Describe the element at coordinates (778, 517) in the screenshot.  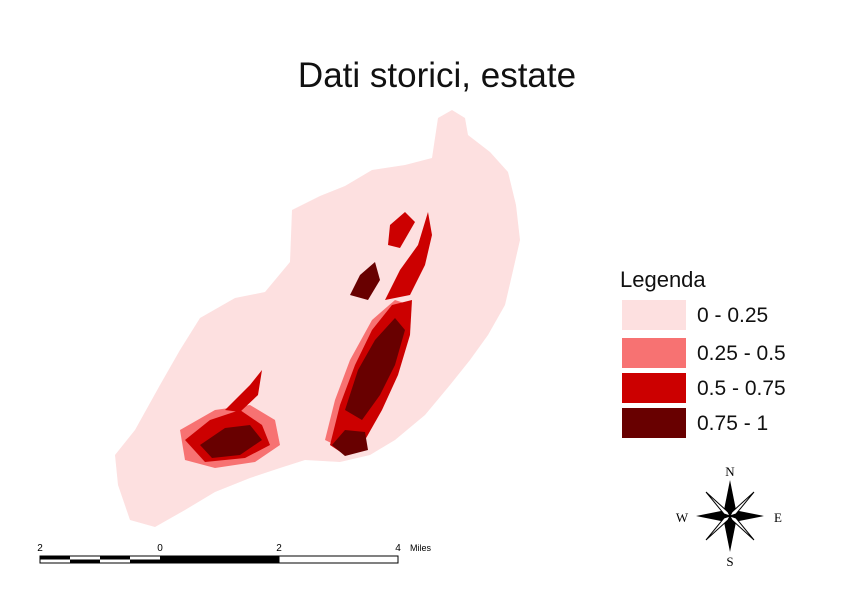
I see `east-label: E` at that location.